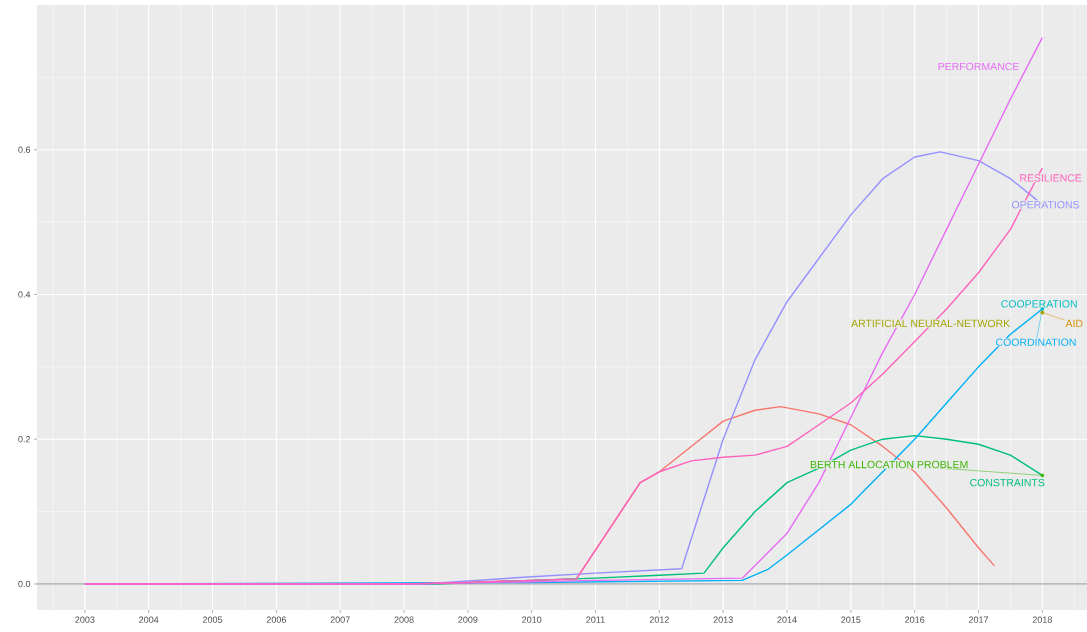 Image resolution: width=1087 pixels, height=632 pixels. What do you see at coordinates (276, 619) in the screenshot?
I see `x-tick-label: 2006` at bounding box center [276, 619].